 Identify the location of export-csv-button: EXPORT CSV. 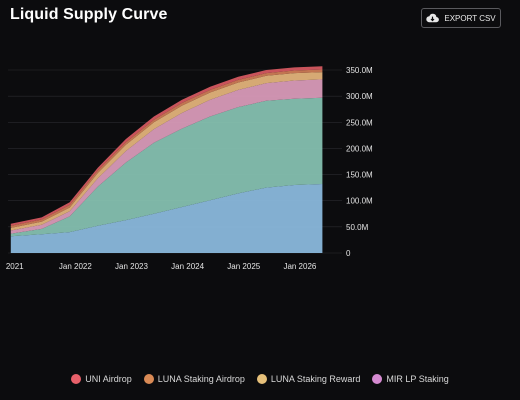
(461, 18).